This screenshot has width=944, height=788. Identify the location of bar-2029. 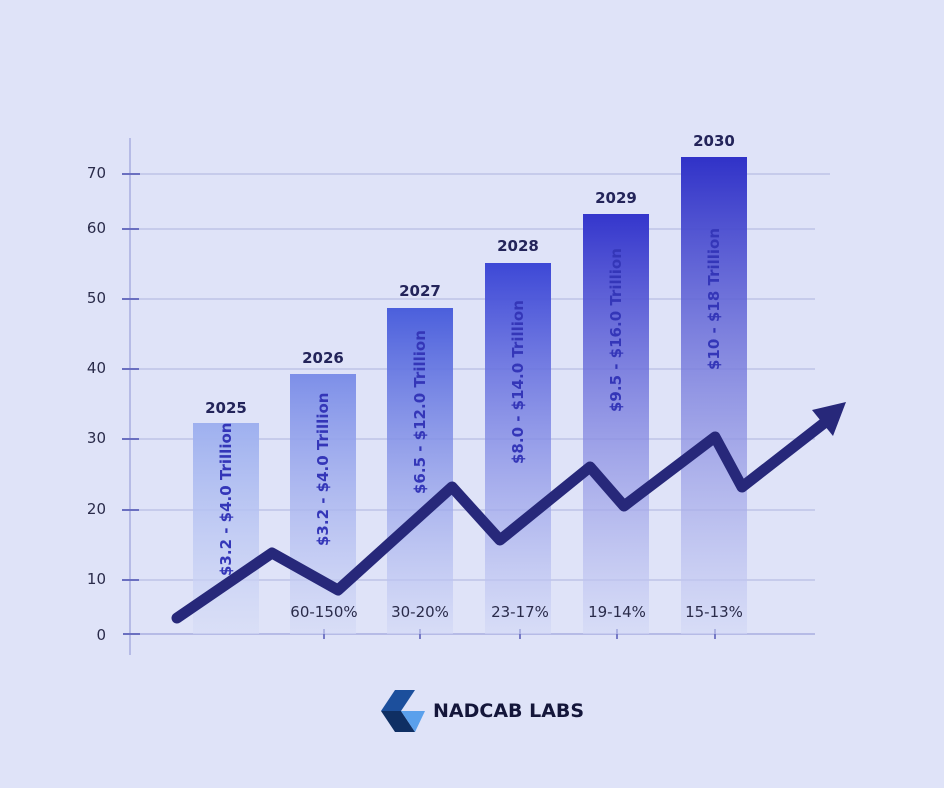
(616, 424).